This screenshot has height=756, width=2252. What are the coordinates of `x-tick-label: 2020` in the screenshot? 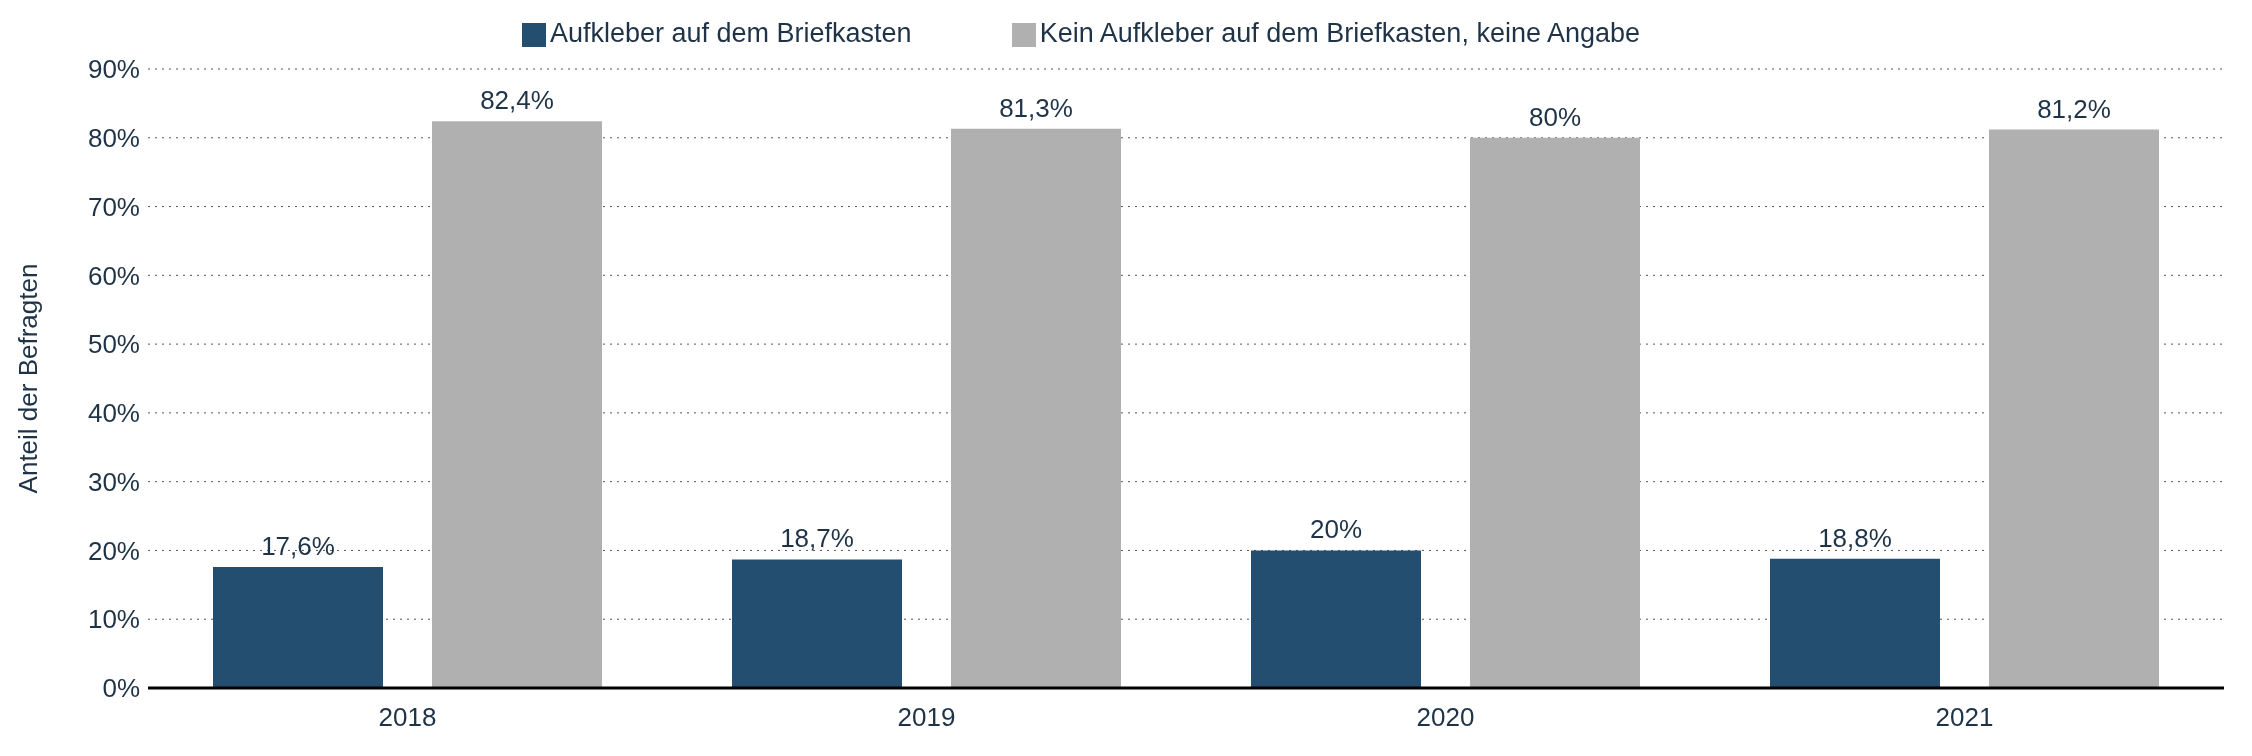 It's located at (1445, 717).